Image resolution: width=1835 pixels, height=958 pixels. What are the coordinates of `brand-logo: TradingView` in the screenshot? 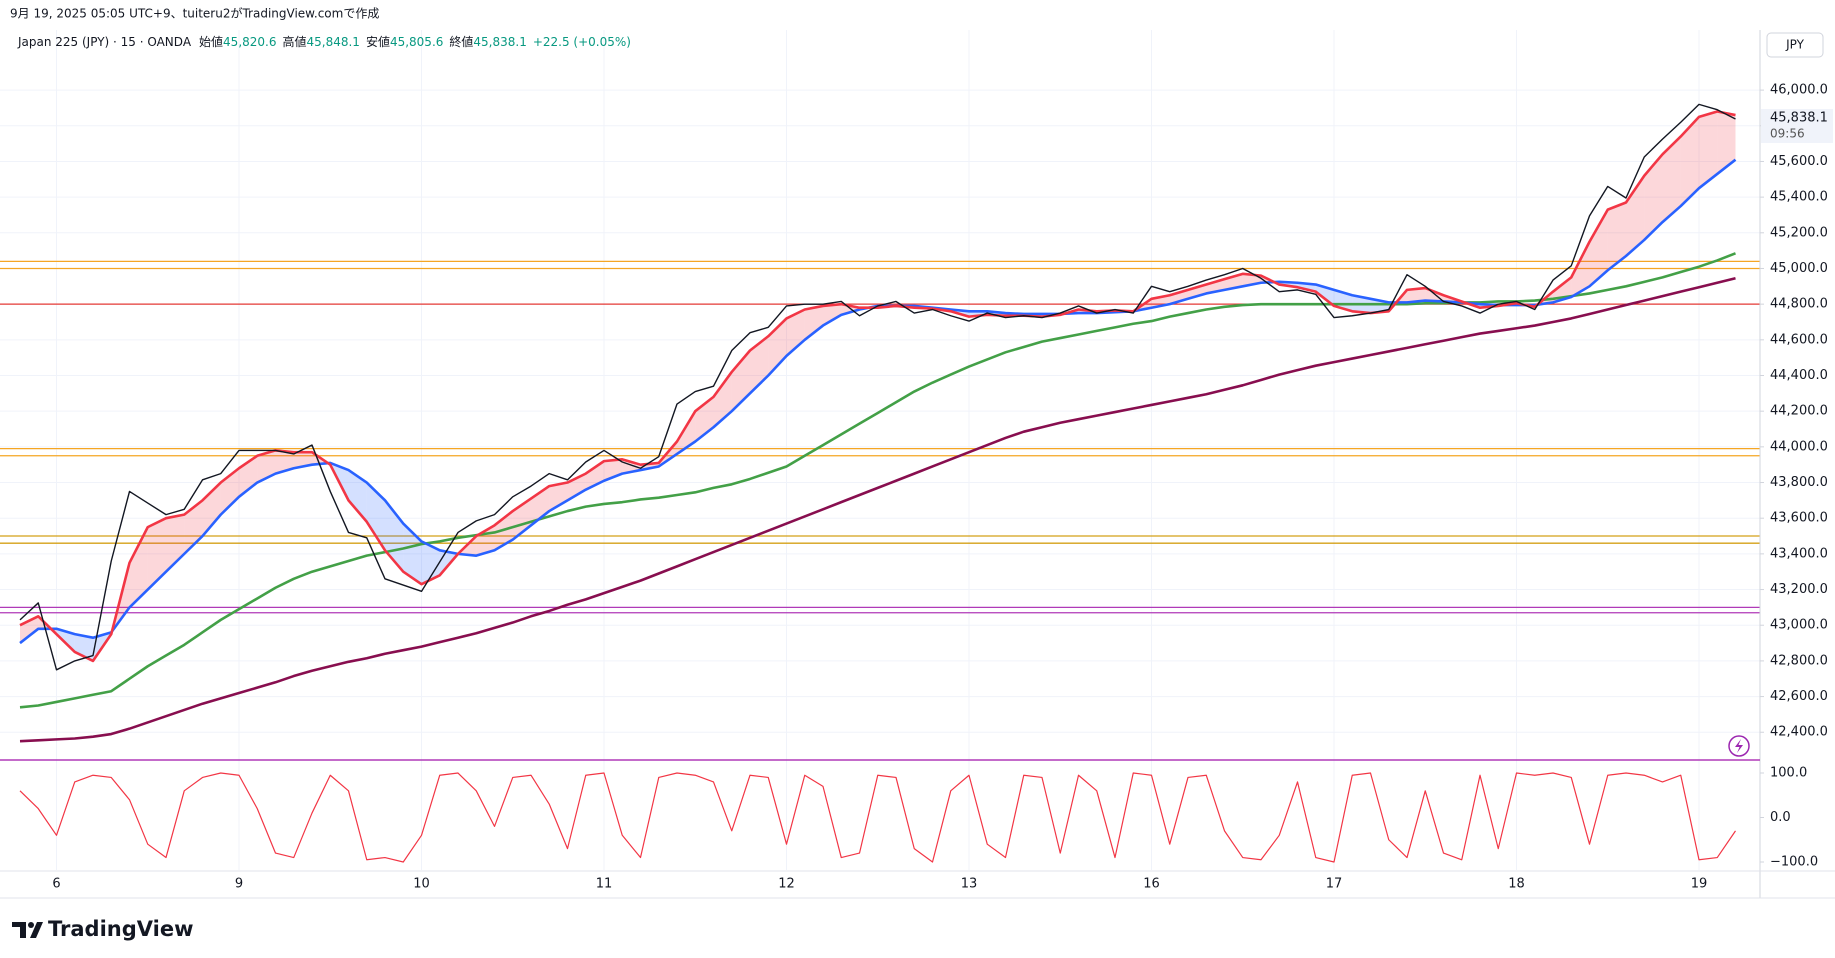 It's located at (102, 929).